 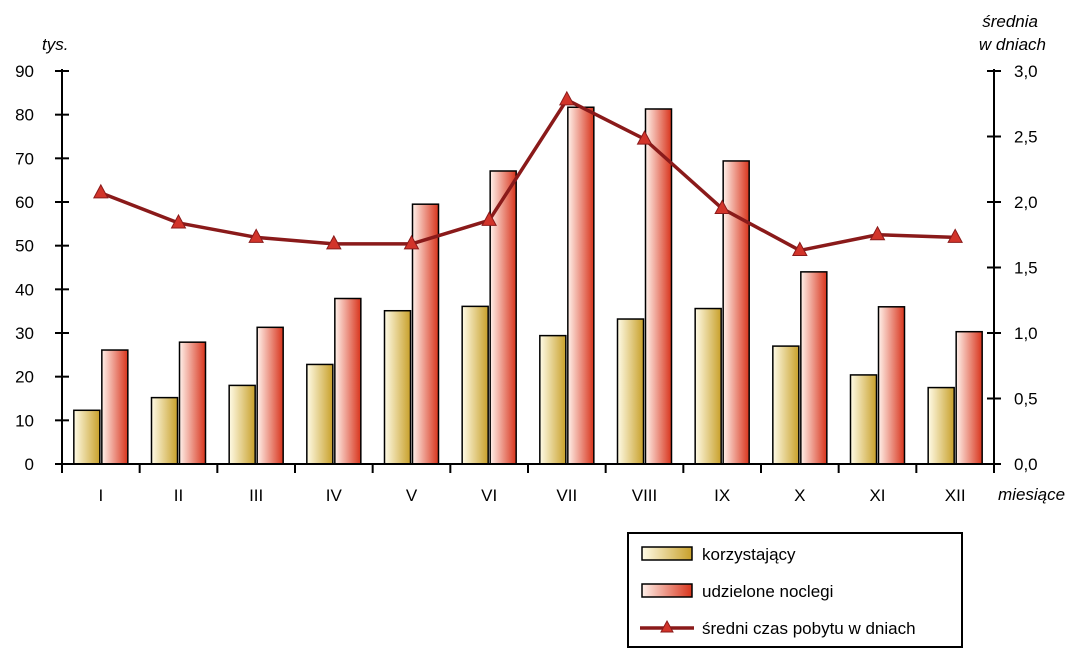 I want to click on y2-tick-label: 0,5, so click(x=1026, y=399).